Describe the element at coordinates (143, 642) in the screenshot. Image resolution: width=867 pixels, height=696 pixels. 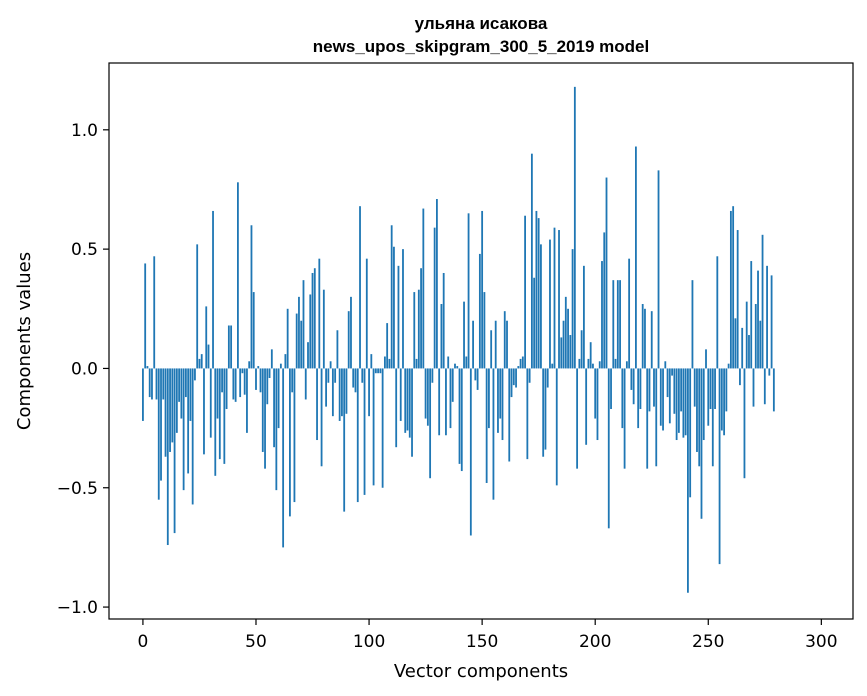
I see `x-tick-label: 0` at that location.